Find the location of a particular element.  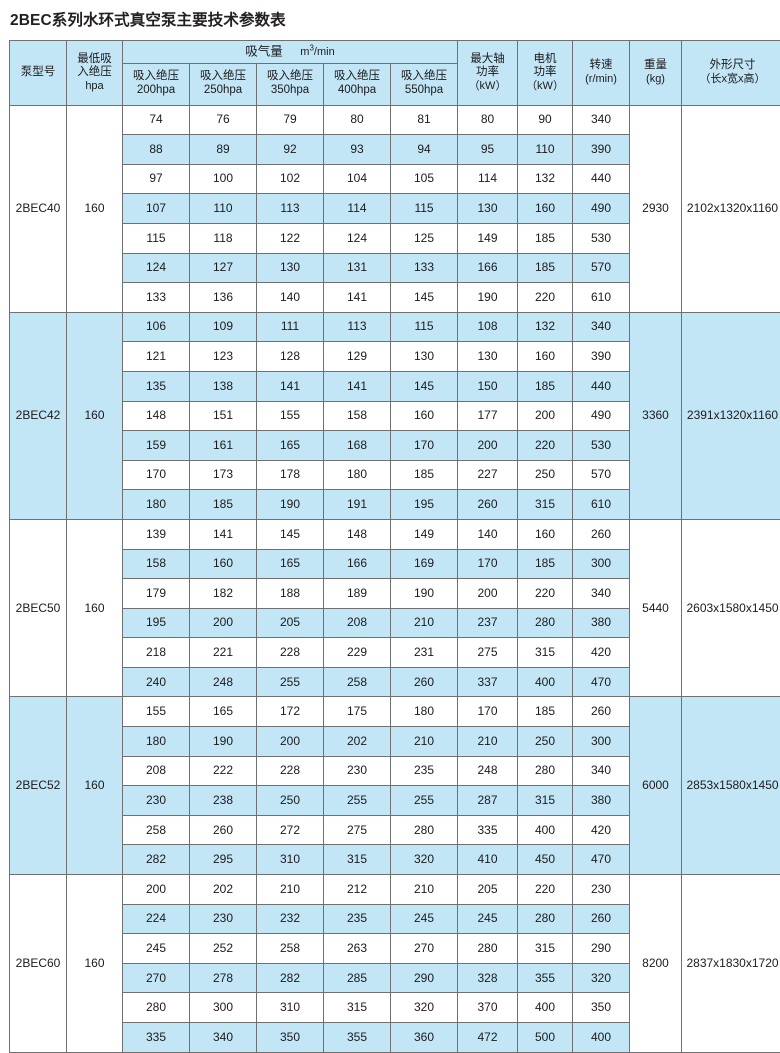

cell-capacity-550hpa: 169 is located at coordinates (424, 564).